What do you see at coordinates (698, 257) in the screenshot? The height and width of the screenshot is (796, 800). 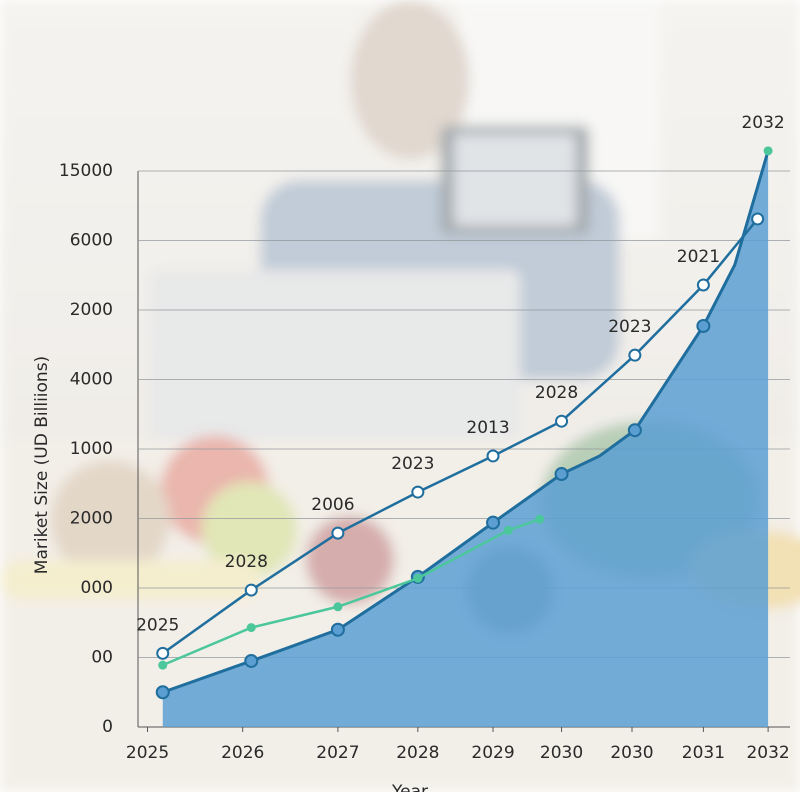 I see `point-label: 2021` at bounding box center [698, 257].